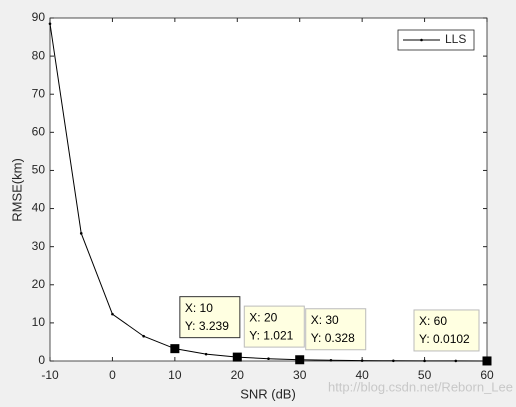 This screenshot has width=516, height=407. I want to click on y-tick-label: 80, so click(39, 55).